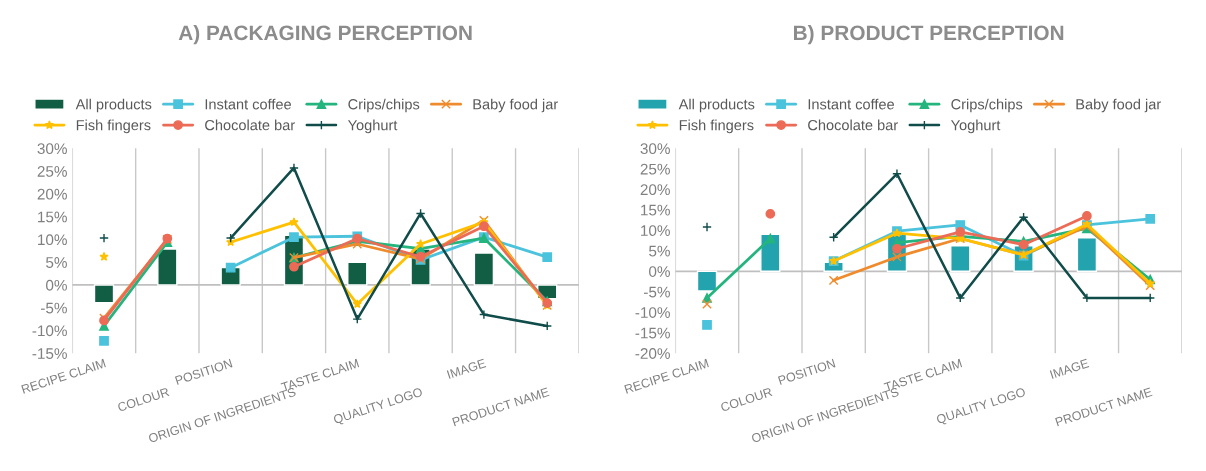 The image size is (1206, 471). I want to click on chart-title: B) PRODUCT PERCEPTION, so click(929, 34).